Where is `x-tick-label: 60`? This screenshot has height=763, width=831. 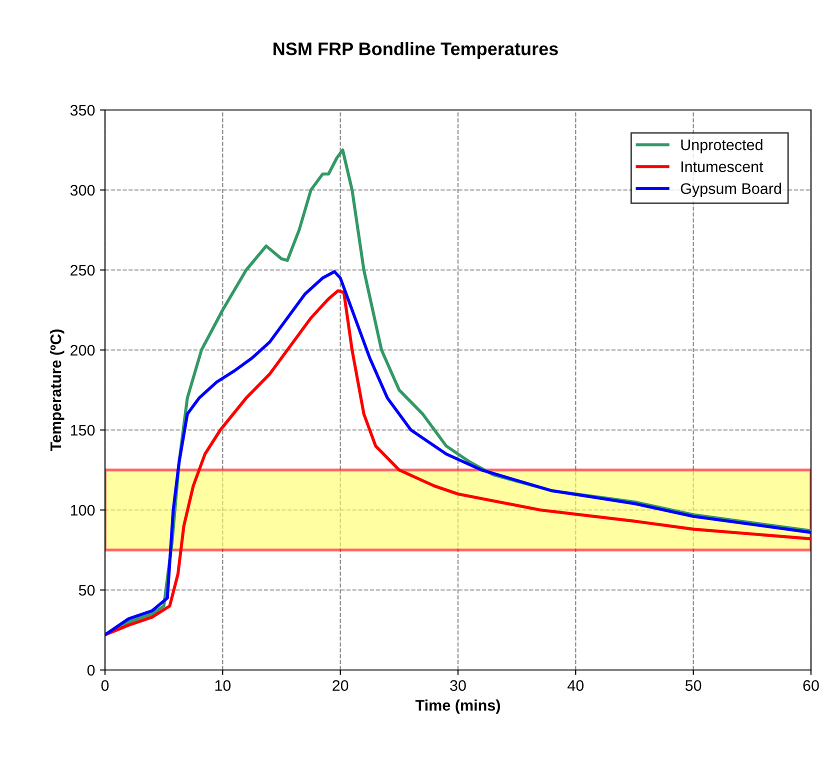 x-tick-label: 60 is located at coordinates (811, 685).